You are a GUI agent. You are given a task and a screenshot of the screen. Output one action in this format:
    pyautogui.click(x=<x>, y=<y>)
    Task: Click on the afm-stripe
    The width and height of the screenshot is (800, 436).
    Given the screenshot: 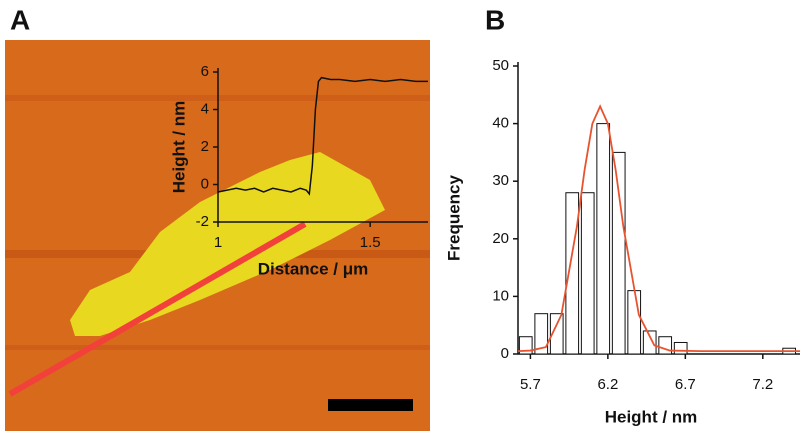 What is the action you would take?
    pyautogui.click(x=217, y=347)
    